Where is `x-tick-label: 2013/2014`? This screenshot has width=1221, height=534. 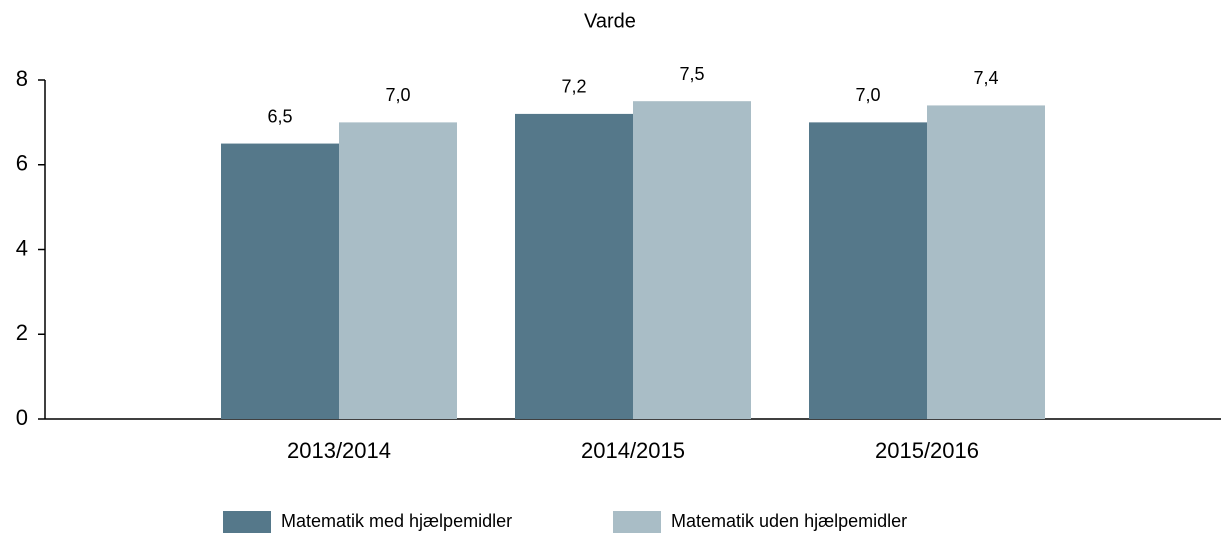 x-tick-label: 2013/2014 is located at coordinates (339, 450).